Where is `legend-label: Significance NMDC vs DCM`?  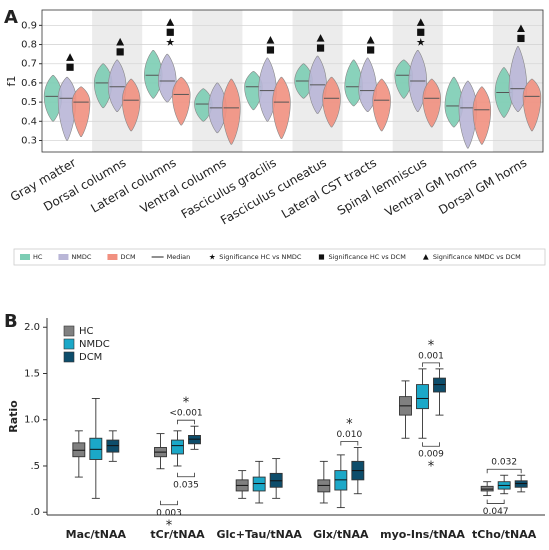 legend-label: Significance NMDC vs DCM is located at coordinates (477, 257).